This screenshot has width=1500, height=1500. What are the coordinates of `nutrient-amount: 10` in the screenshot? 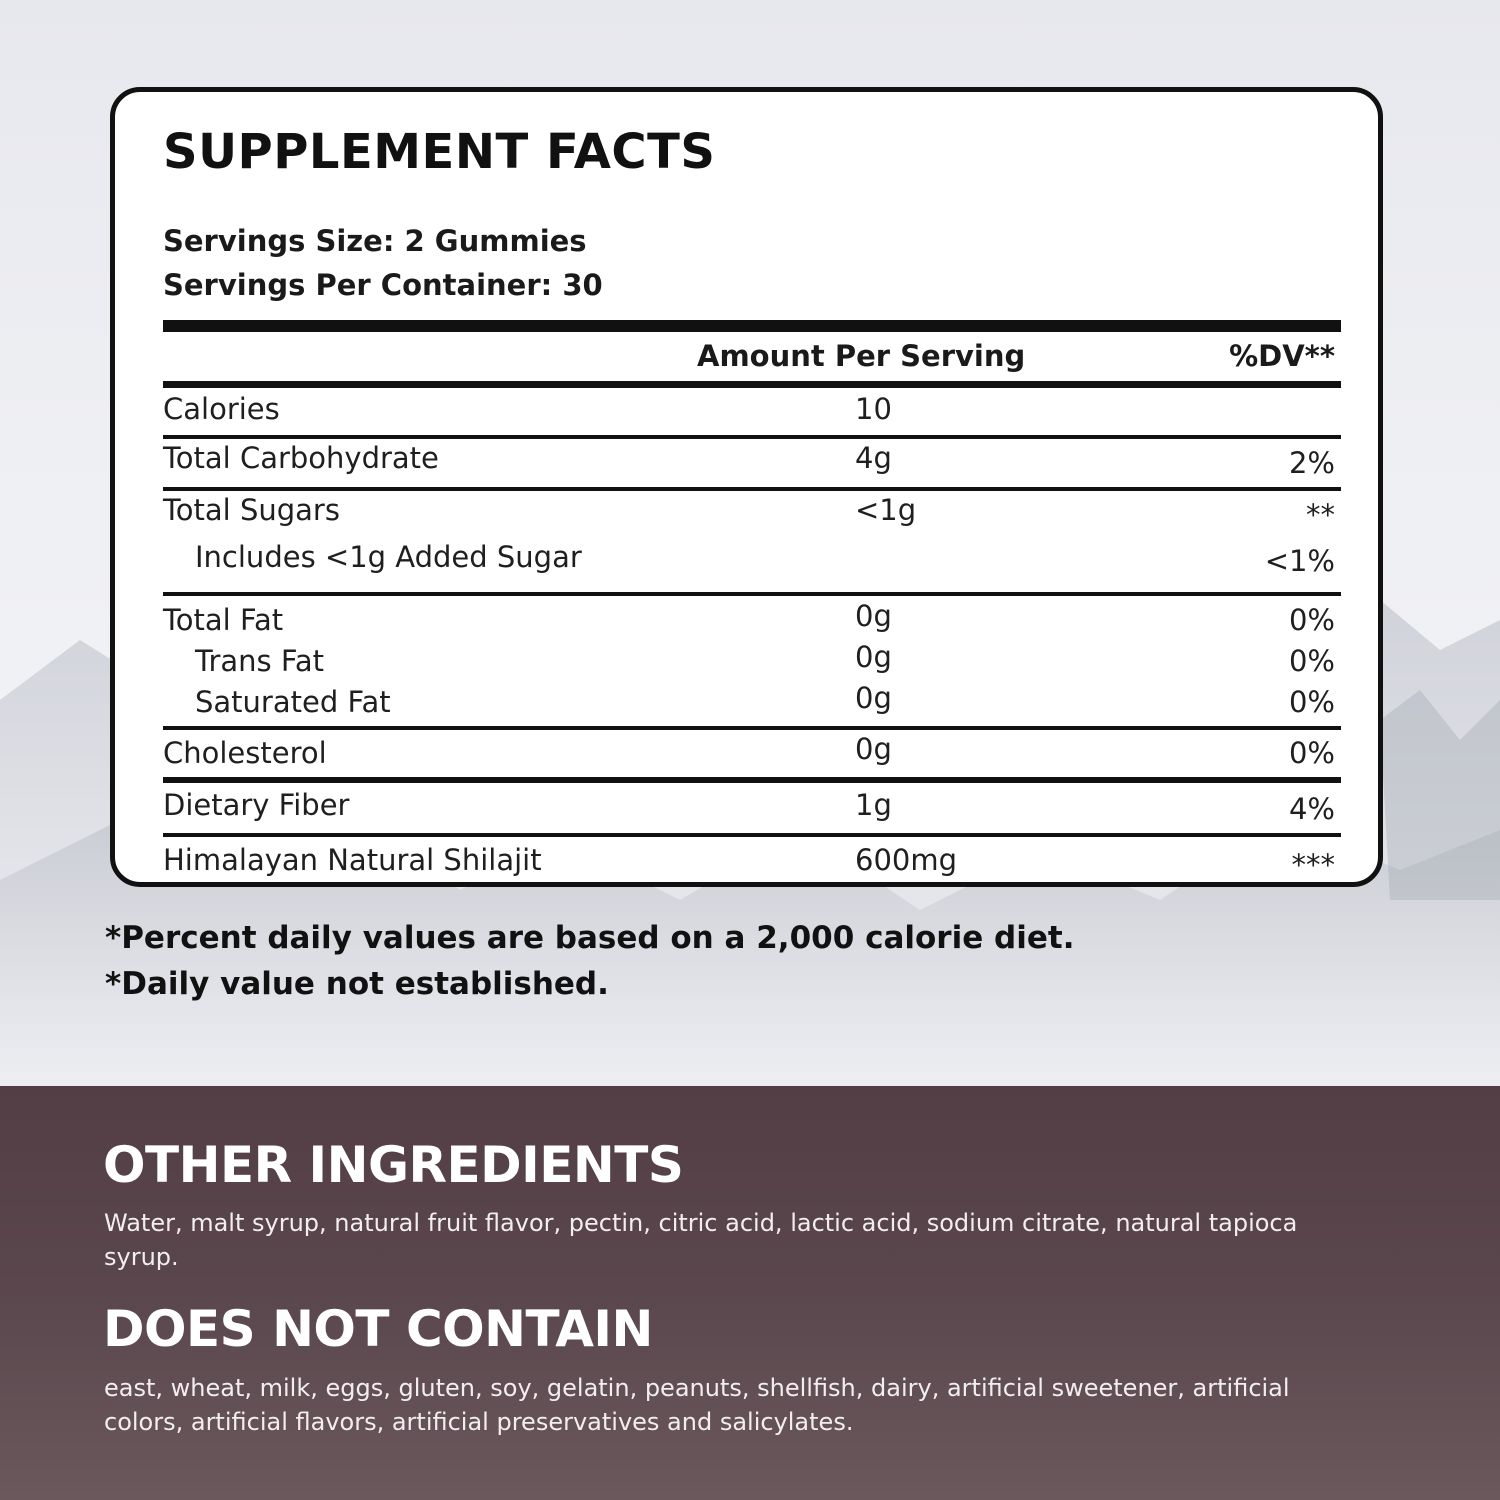 It's located at (873, 409).